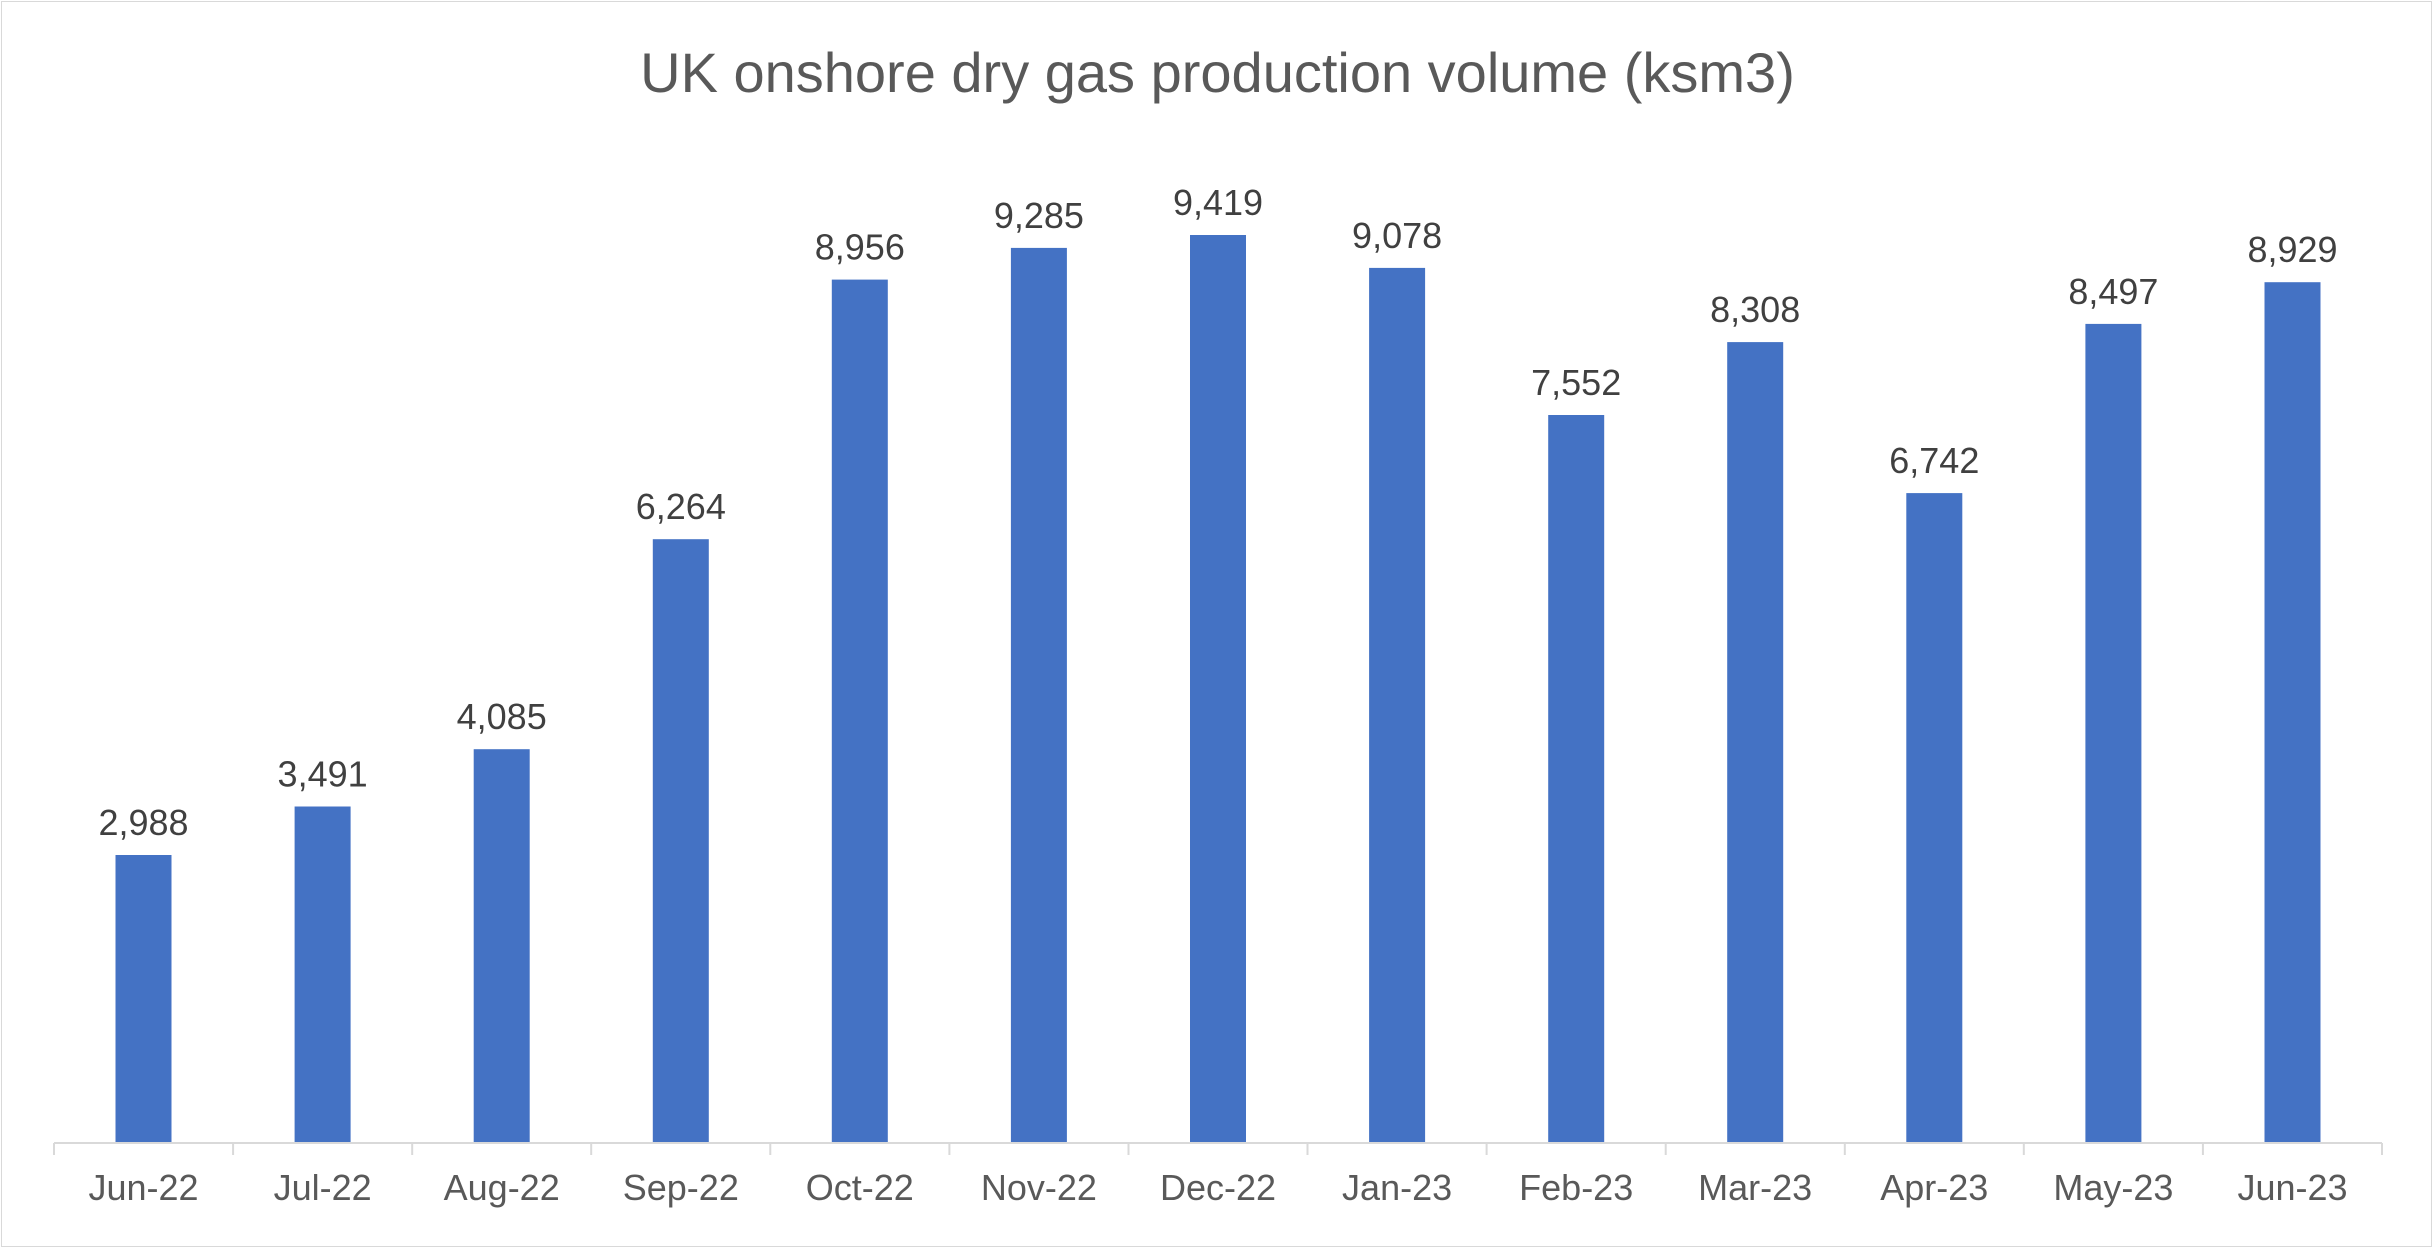 The width and height of the screenshot is (2435, 1250). I want to click on data-label: 4,085, so click(502, 716).